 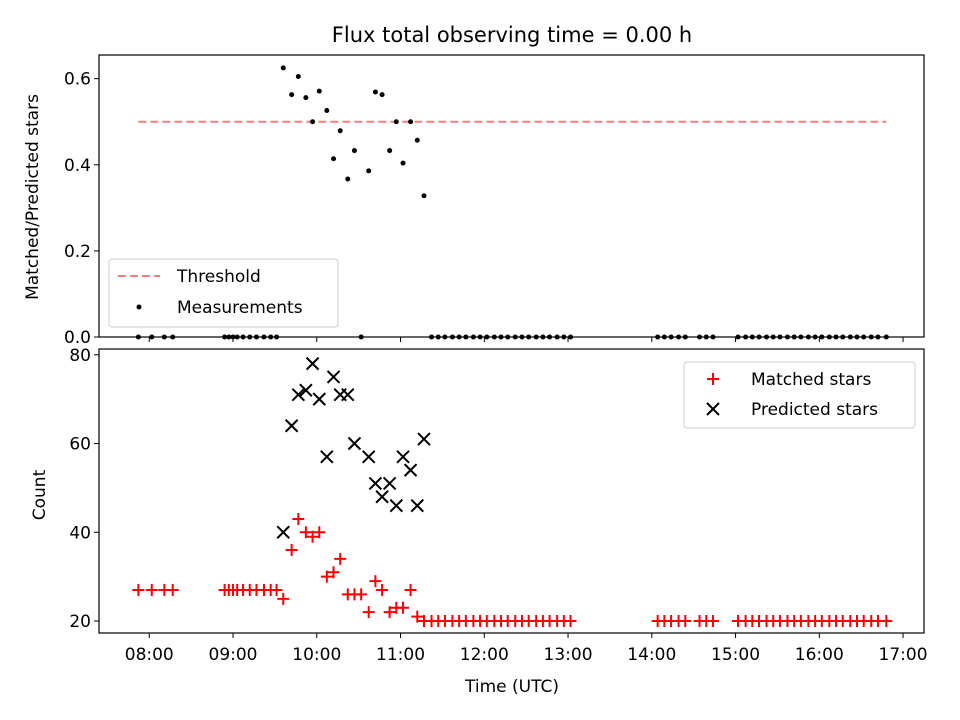 I want to click on legend-predicted-label: Predicted stars, so click(x=814, y=410).